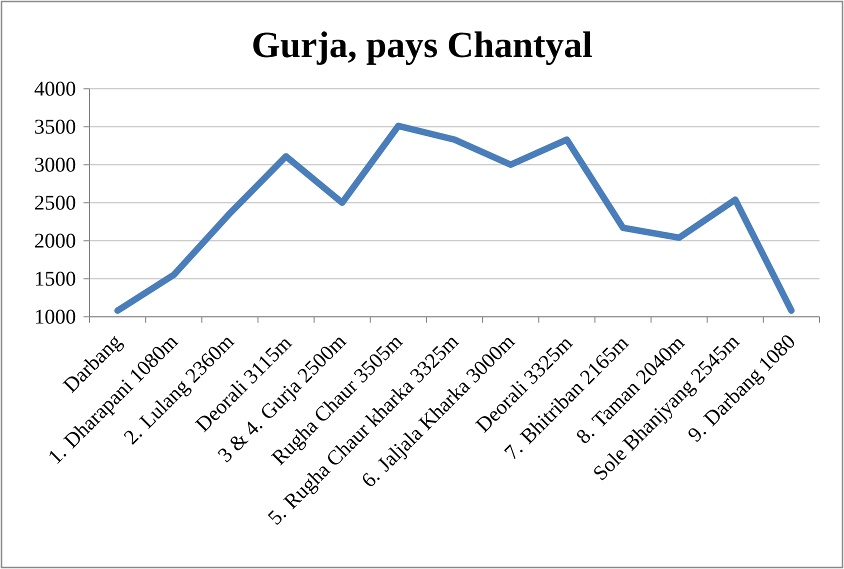 This screenshot has height=569, width=844. I want to click on y-tick-label: 1000, so click(56, 317).